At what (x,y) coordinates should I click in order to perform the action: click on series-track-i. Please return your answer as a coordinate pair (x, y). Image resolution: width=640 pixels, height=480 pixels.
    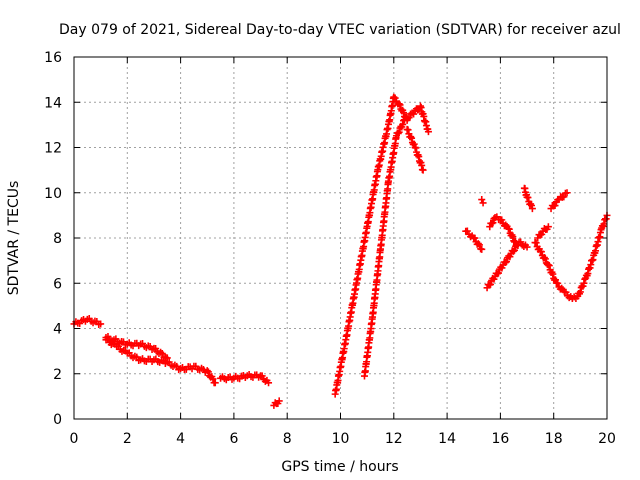
    Looking at the image, I should click on (474, 240).